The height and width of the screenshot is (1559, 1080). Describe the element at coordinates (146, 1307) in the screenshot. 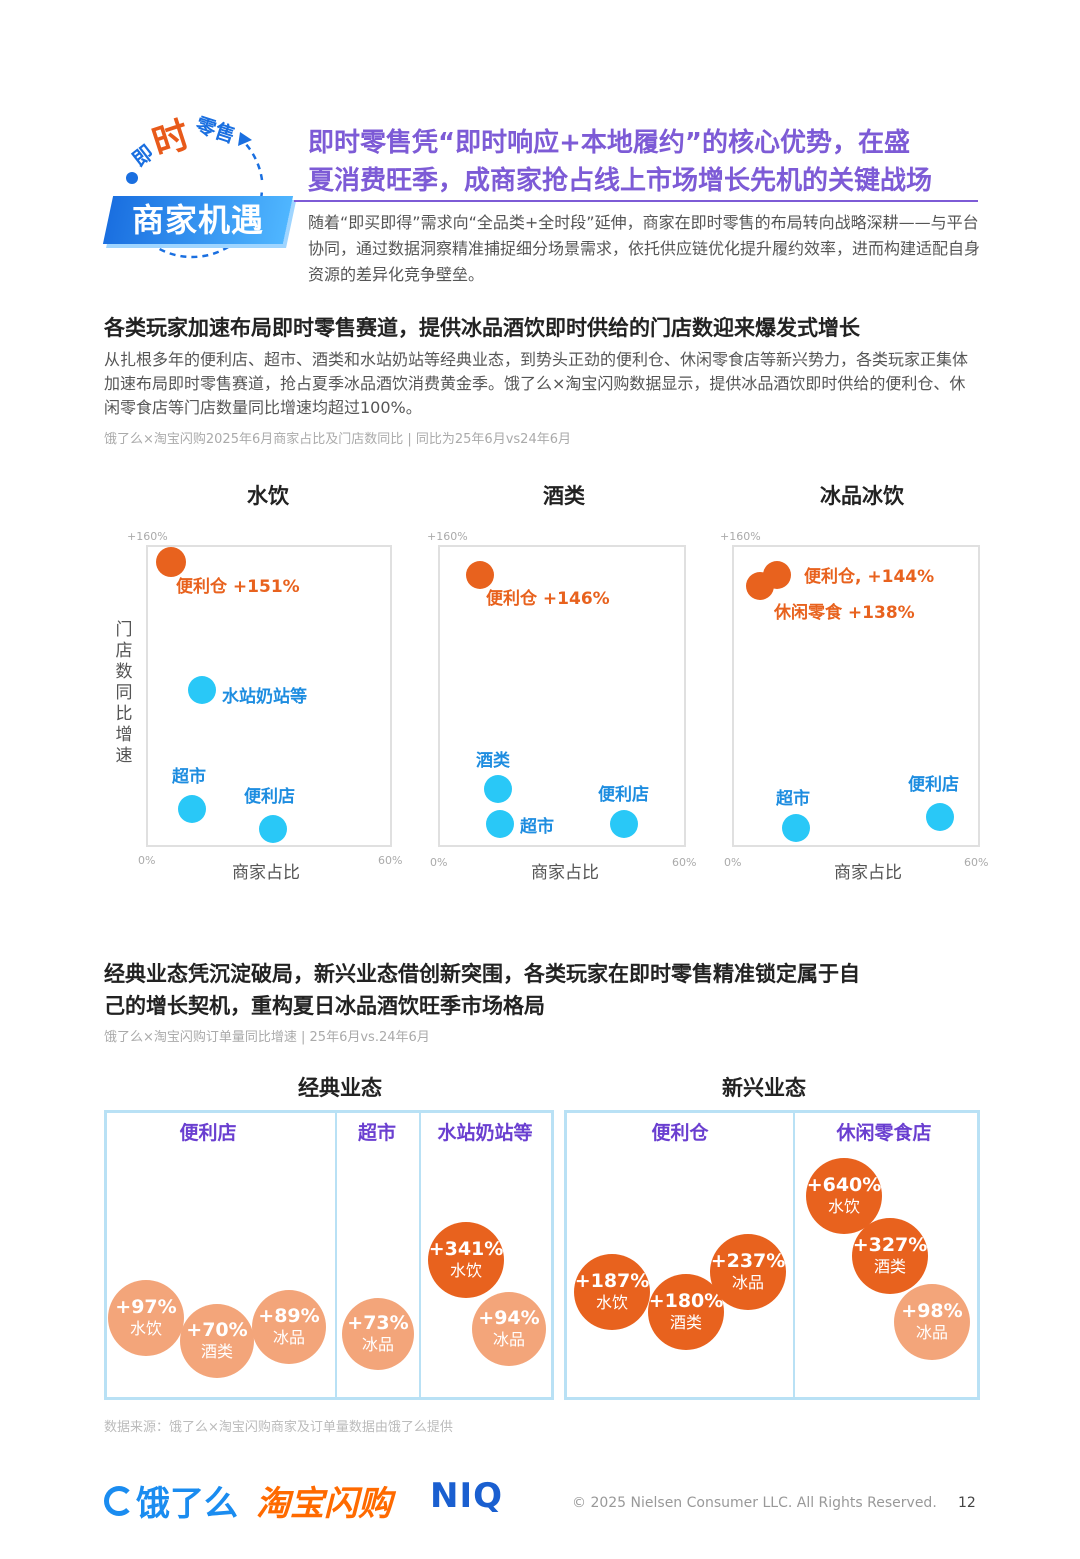

I see `bubble-value: +97%` at that location.